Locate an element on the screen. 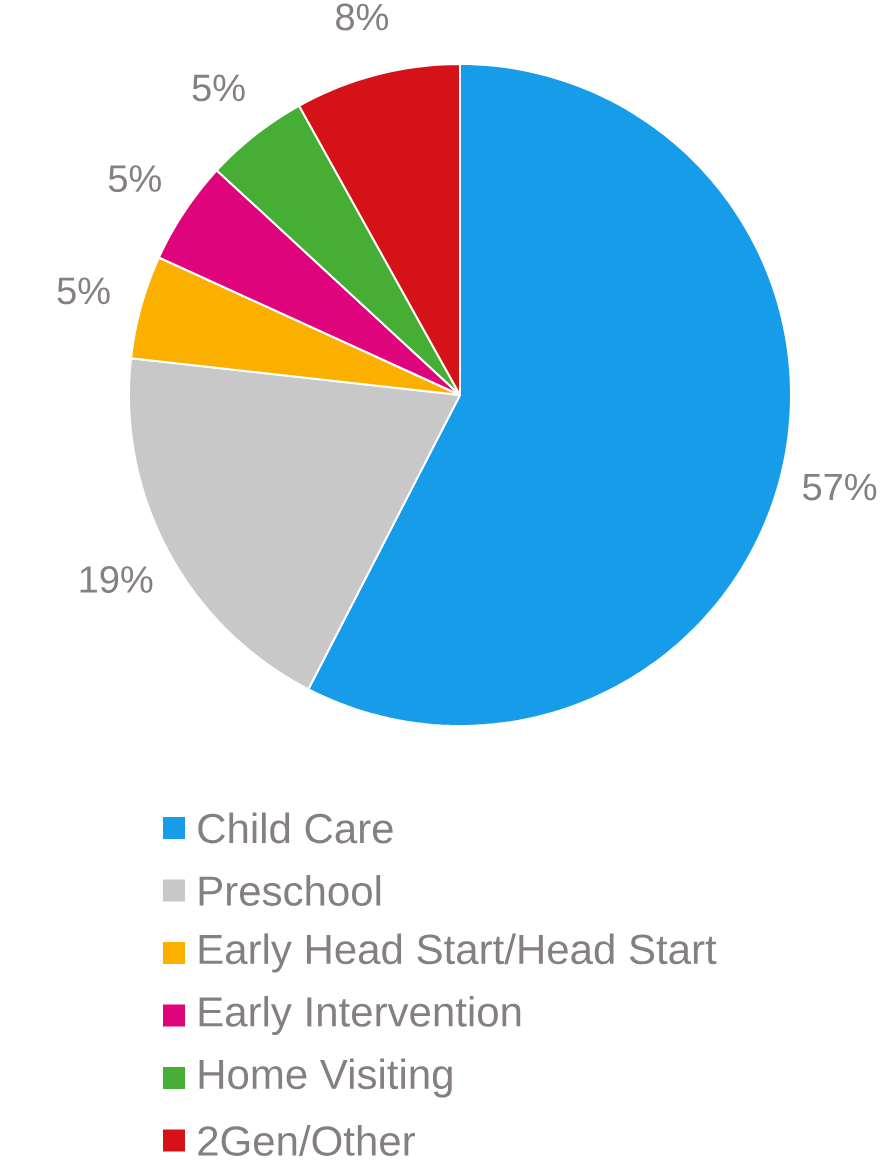 This screenshot has height=1169, width=893. legend-label: Early Intervention is located at coordinates (360, 1015).